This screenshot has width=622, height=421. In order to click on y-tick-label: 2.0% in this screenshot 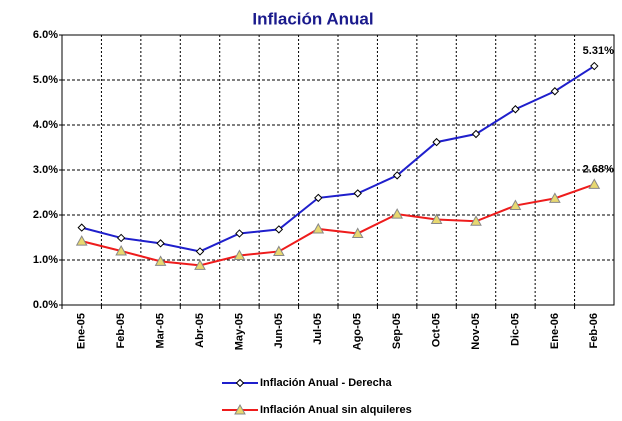, I will do `click(45, 215)`.